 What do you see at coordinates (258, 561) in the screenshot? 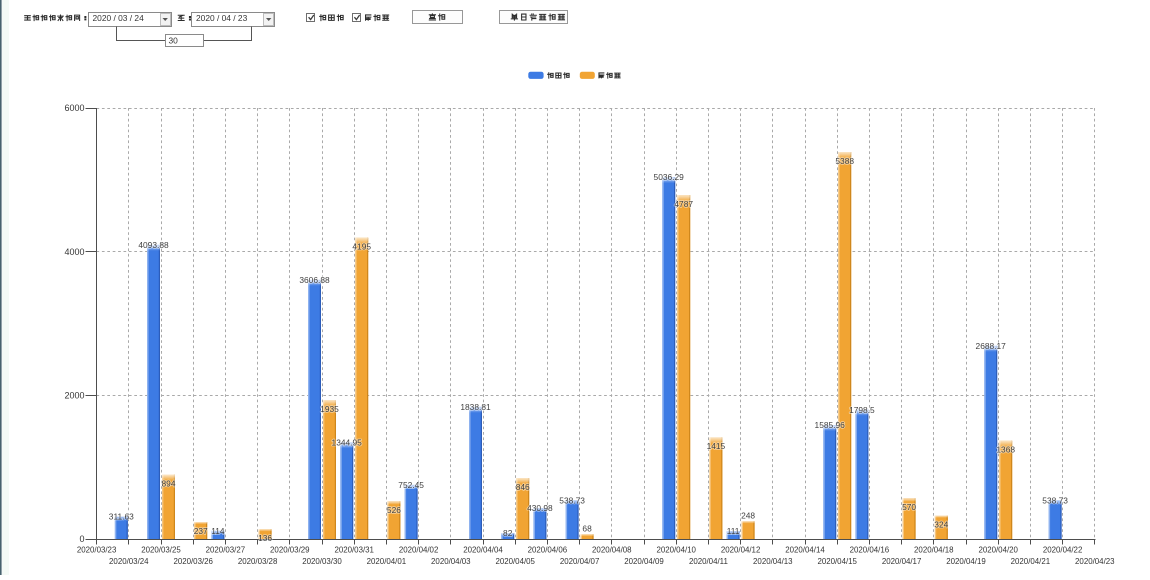
I see `svg-text: 2020/03/28` at bounding box center [258, 561].